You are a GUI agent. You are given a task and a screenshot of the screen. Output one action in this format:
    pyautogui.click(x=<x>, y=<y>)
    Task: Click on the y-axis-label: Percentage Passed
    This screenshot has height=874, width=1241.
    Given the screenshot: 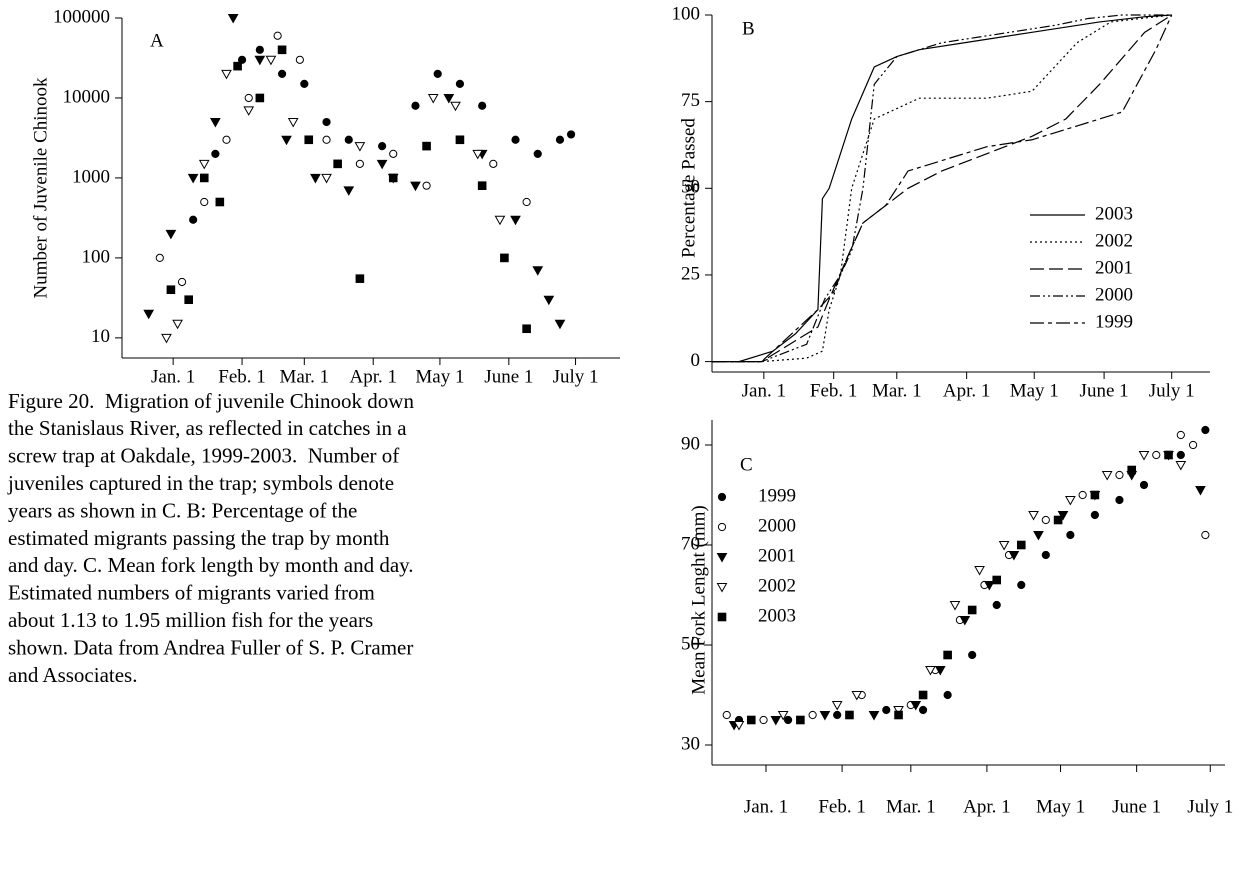 What is the action you would take?
    pyautogui.click(x=688, y=188)
    